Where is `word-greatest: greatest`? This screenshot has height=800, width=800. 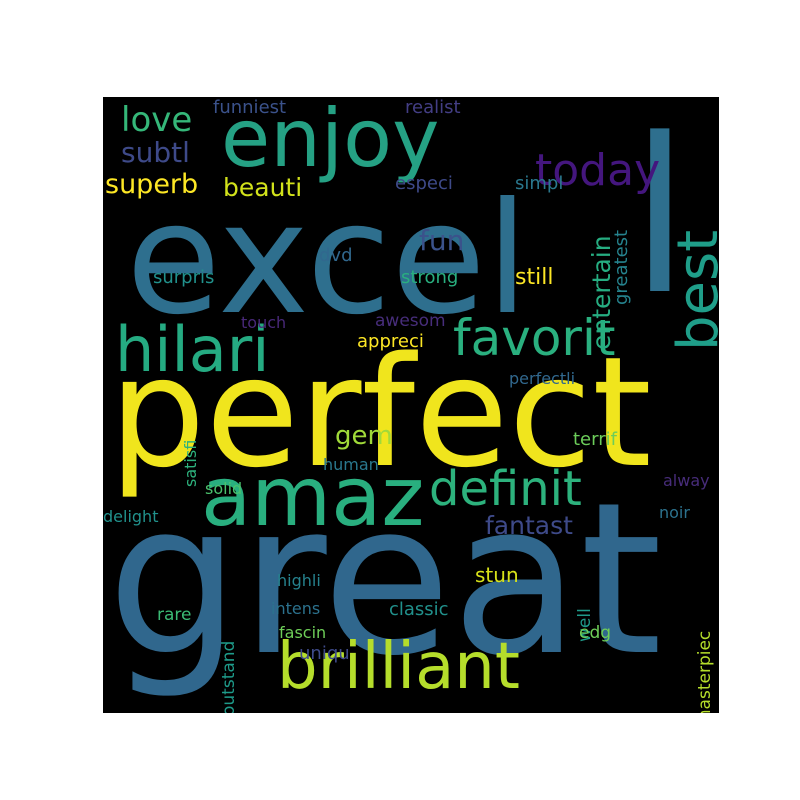
word-greatest: greatest is located at coordinates (621, 267).